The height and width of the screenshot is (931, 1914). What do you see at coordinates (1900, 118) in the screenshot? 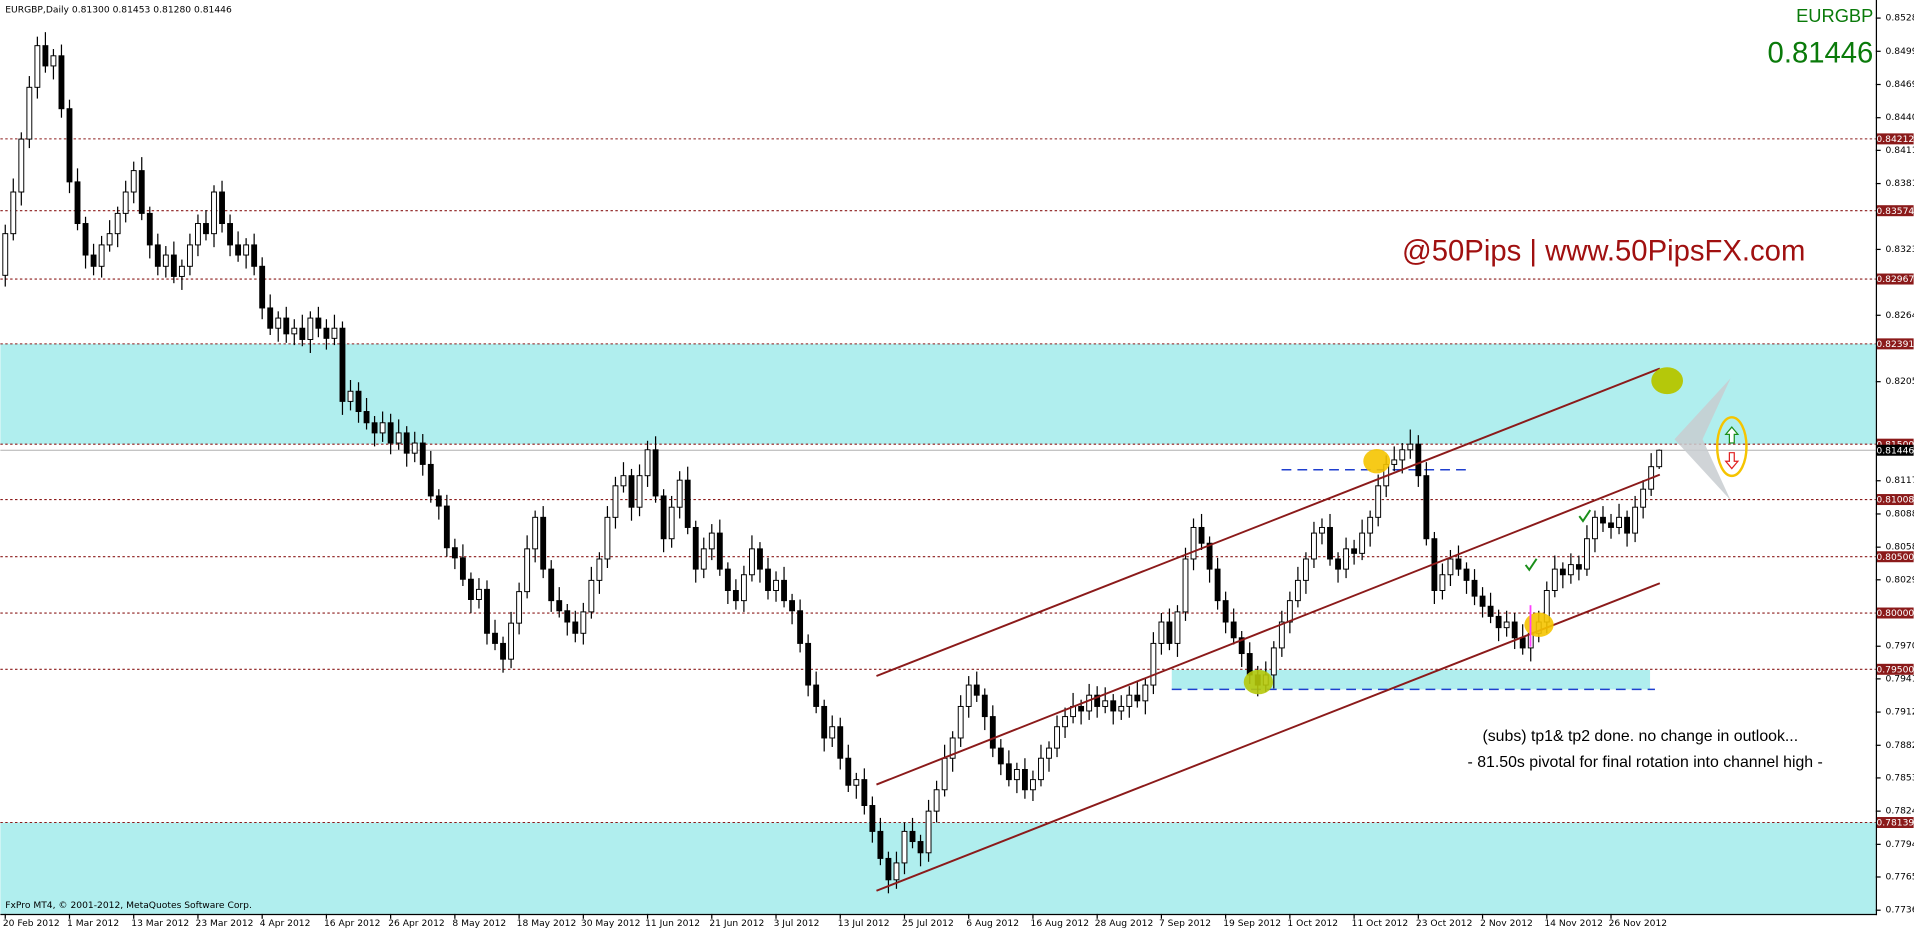
I see `y-tick-label: 0.84400` at bounding box center [1900, 118].